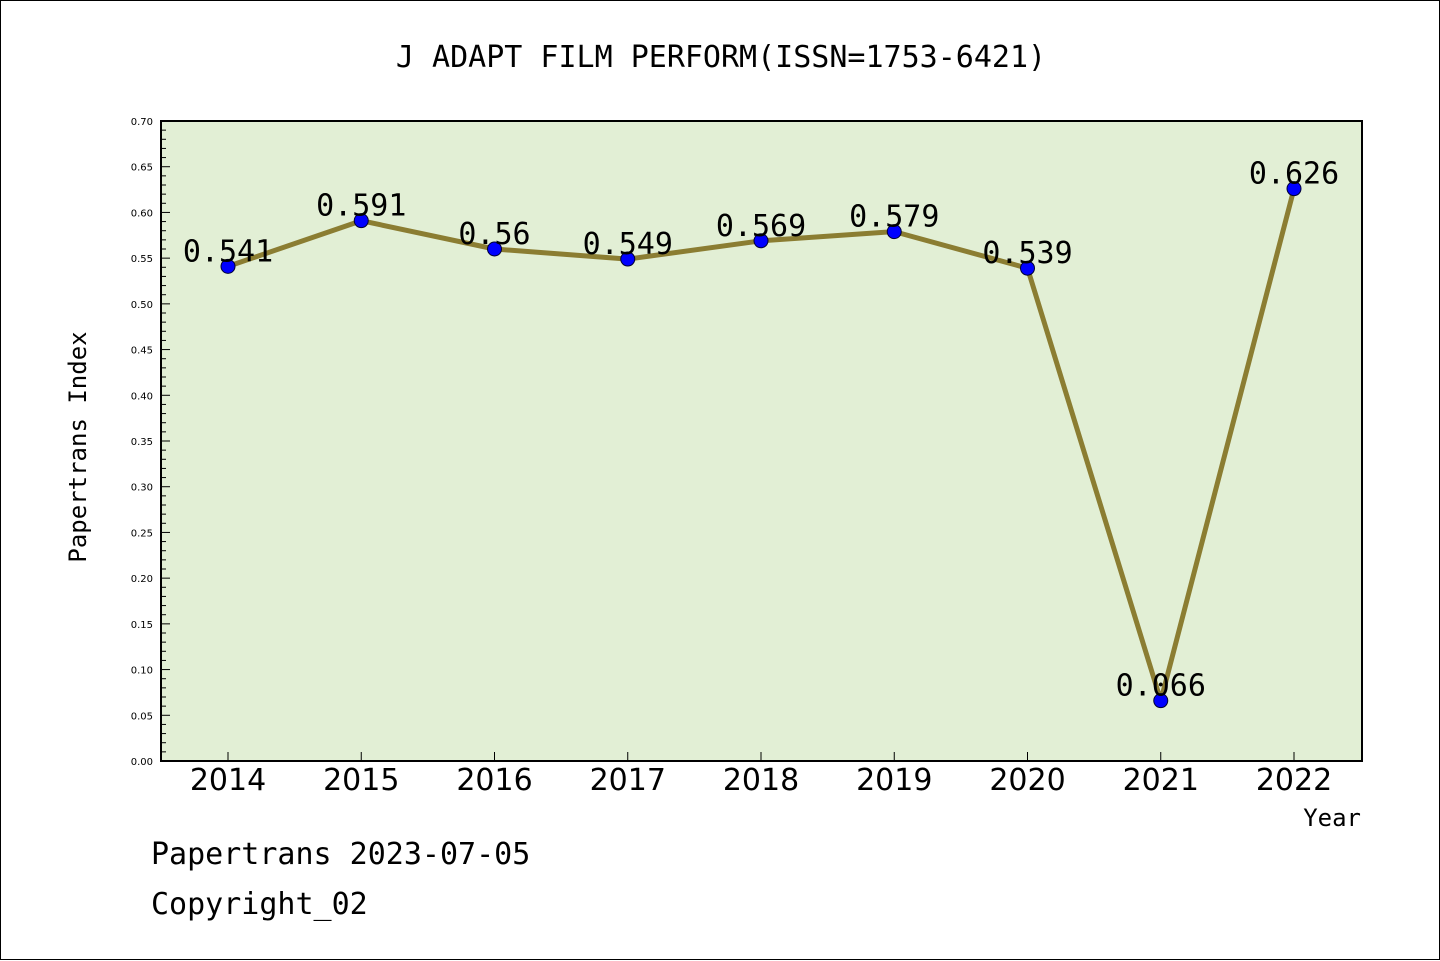 The width and height of the screenshot is (1440, 961). I want to click on y-axis-label: Papertrans Index, so click(78, 446).